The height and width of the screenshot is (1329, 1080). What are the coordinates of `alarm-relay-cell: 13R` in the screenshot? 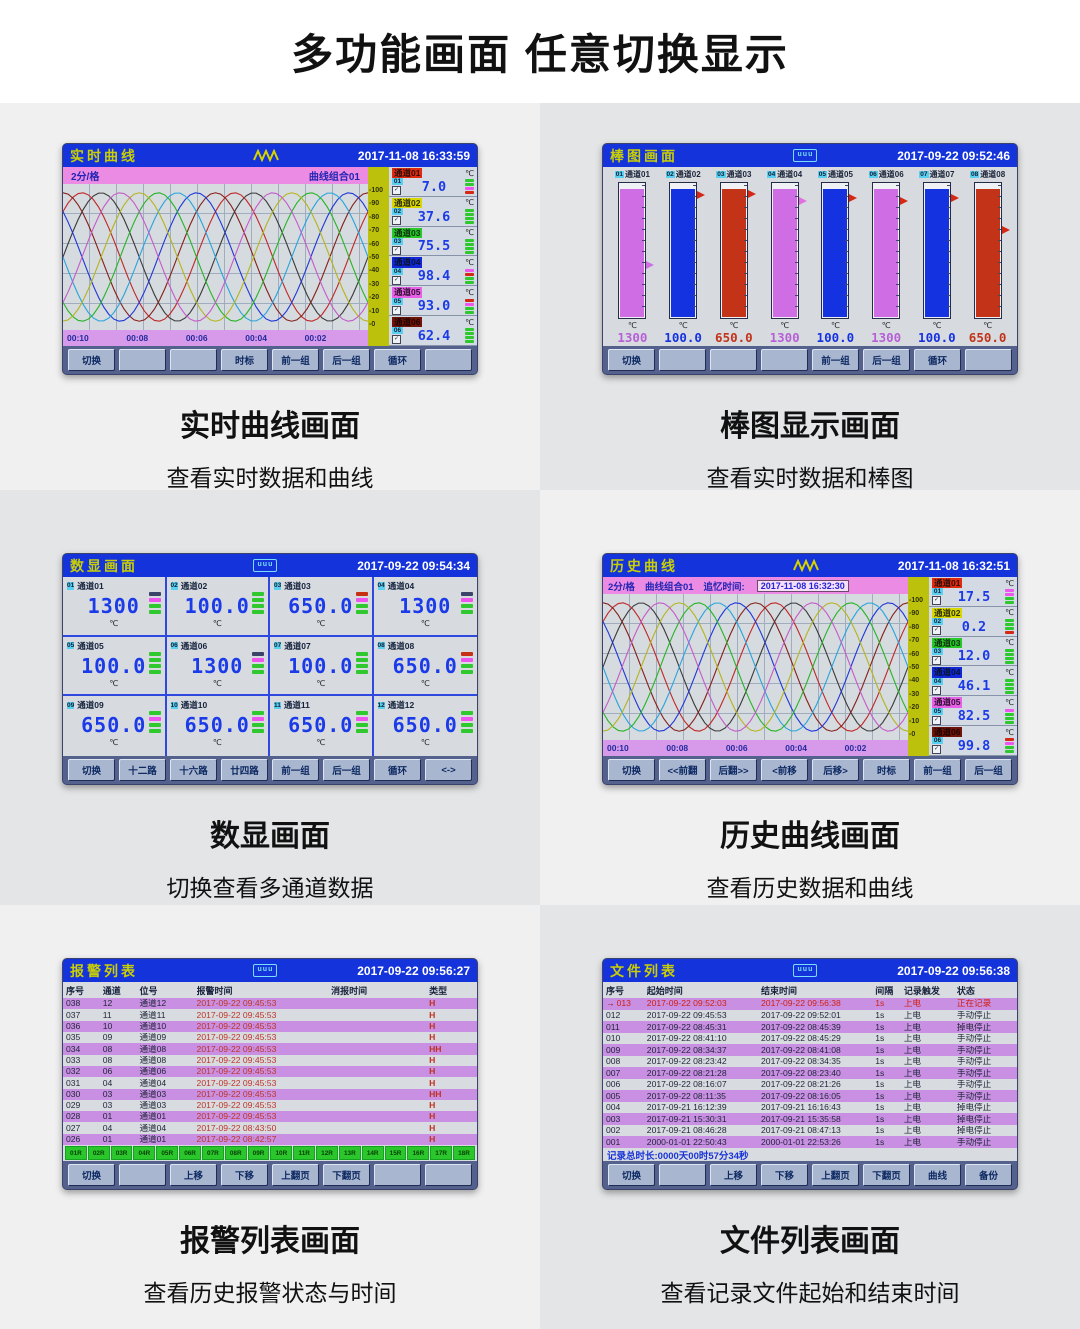 It's located at (349, 1153).